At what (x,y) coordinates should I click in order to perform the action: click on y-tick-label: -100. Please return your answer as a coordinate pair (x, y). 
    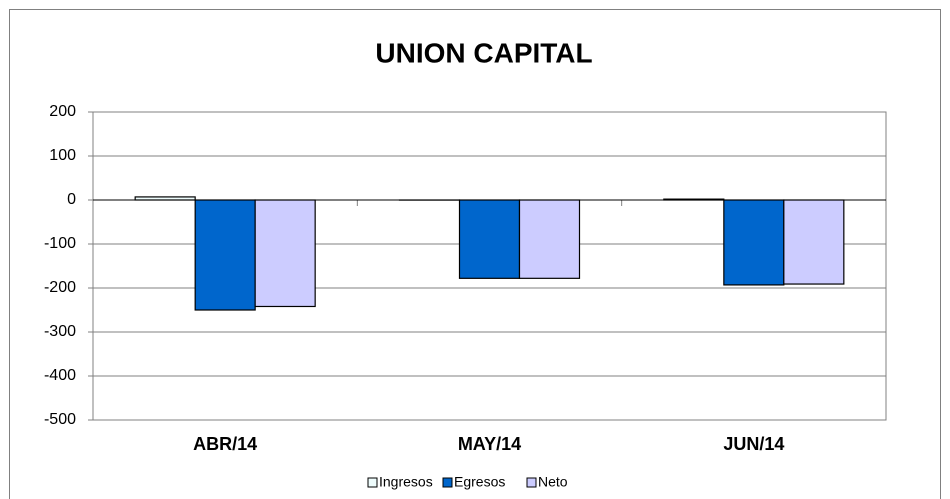
    Looking at the image, I should click on (60, 243).